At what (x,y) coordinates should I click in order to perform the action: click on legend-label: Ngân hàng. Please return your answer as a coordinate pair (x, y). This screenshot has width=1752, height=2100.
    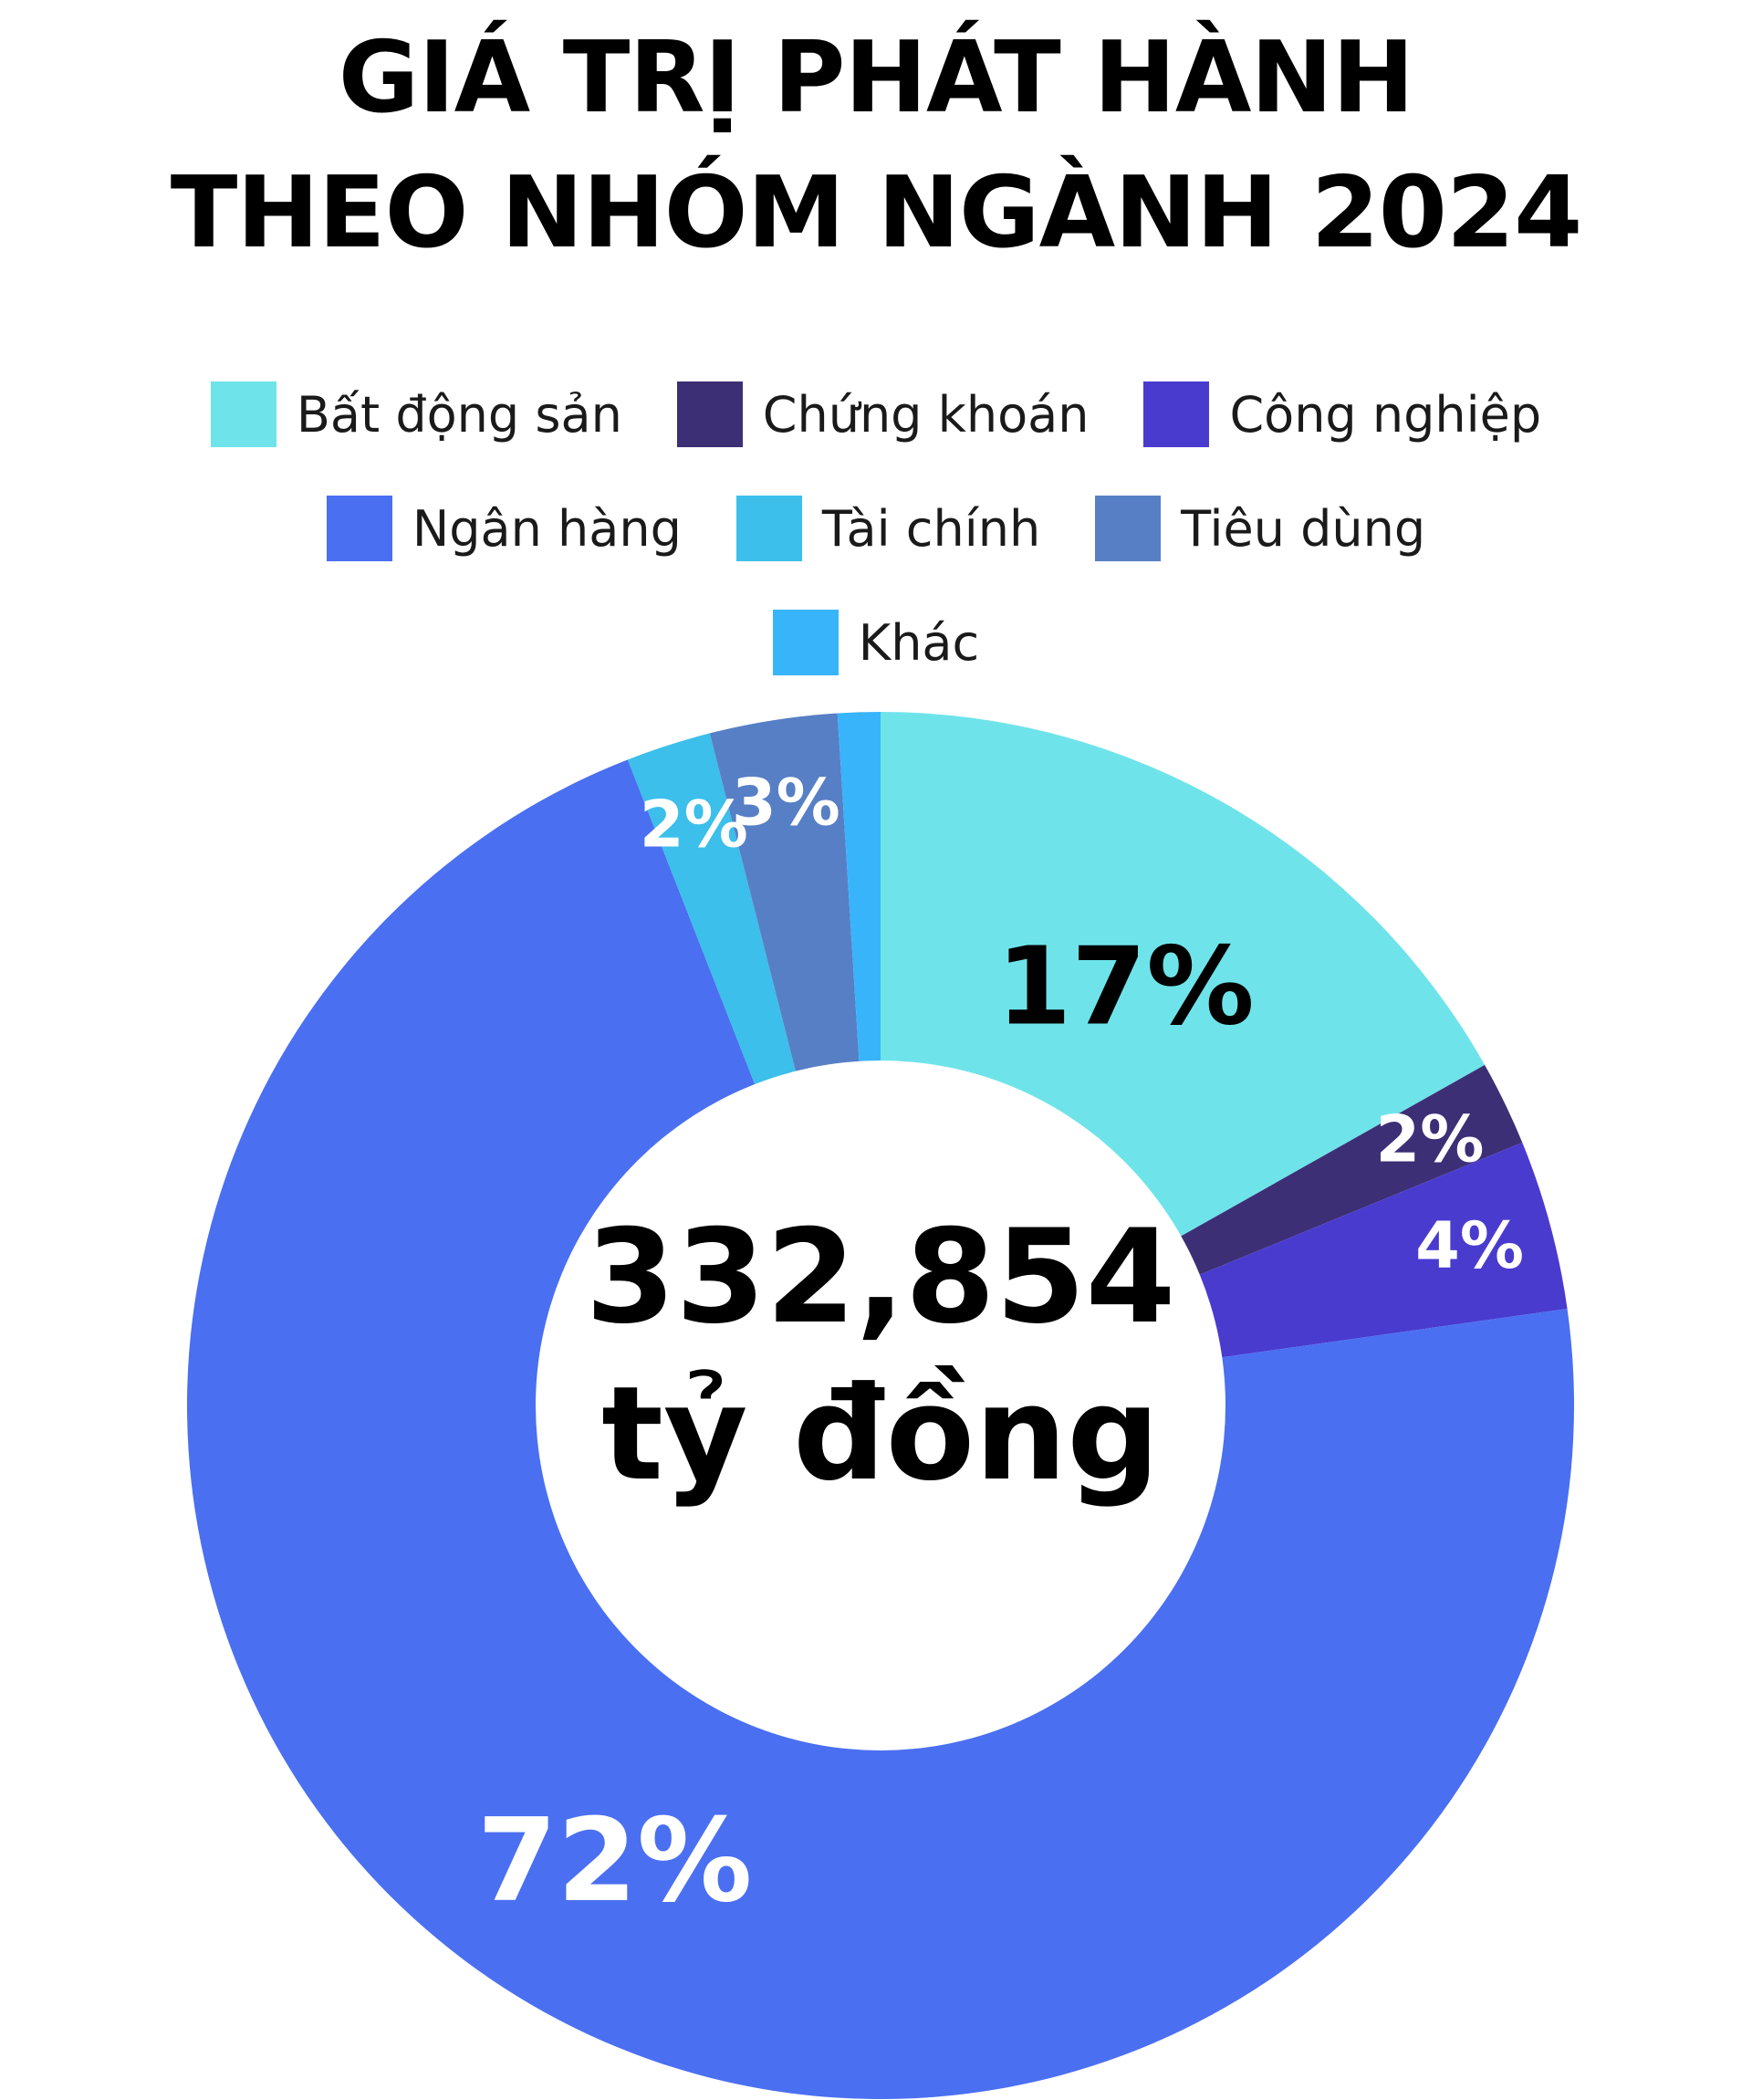
    Looking at the image, I should click on (547, 528).